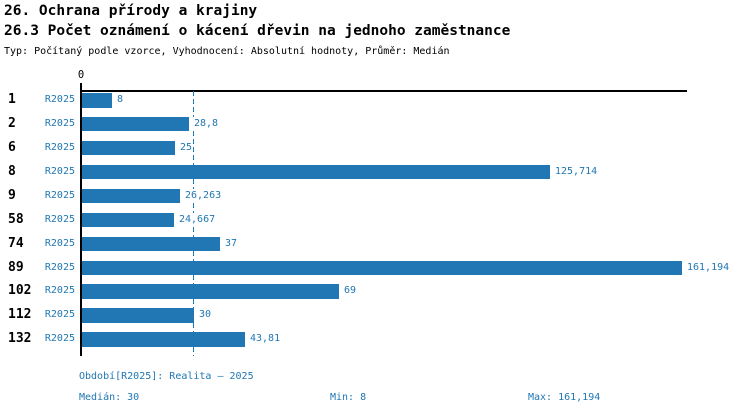  What do you see at coordinates (265, 339) in the screenshot?
I see `bar-value-label: 43,81` at bounding box center [265, 339].